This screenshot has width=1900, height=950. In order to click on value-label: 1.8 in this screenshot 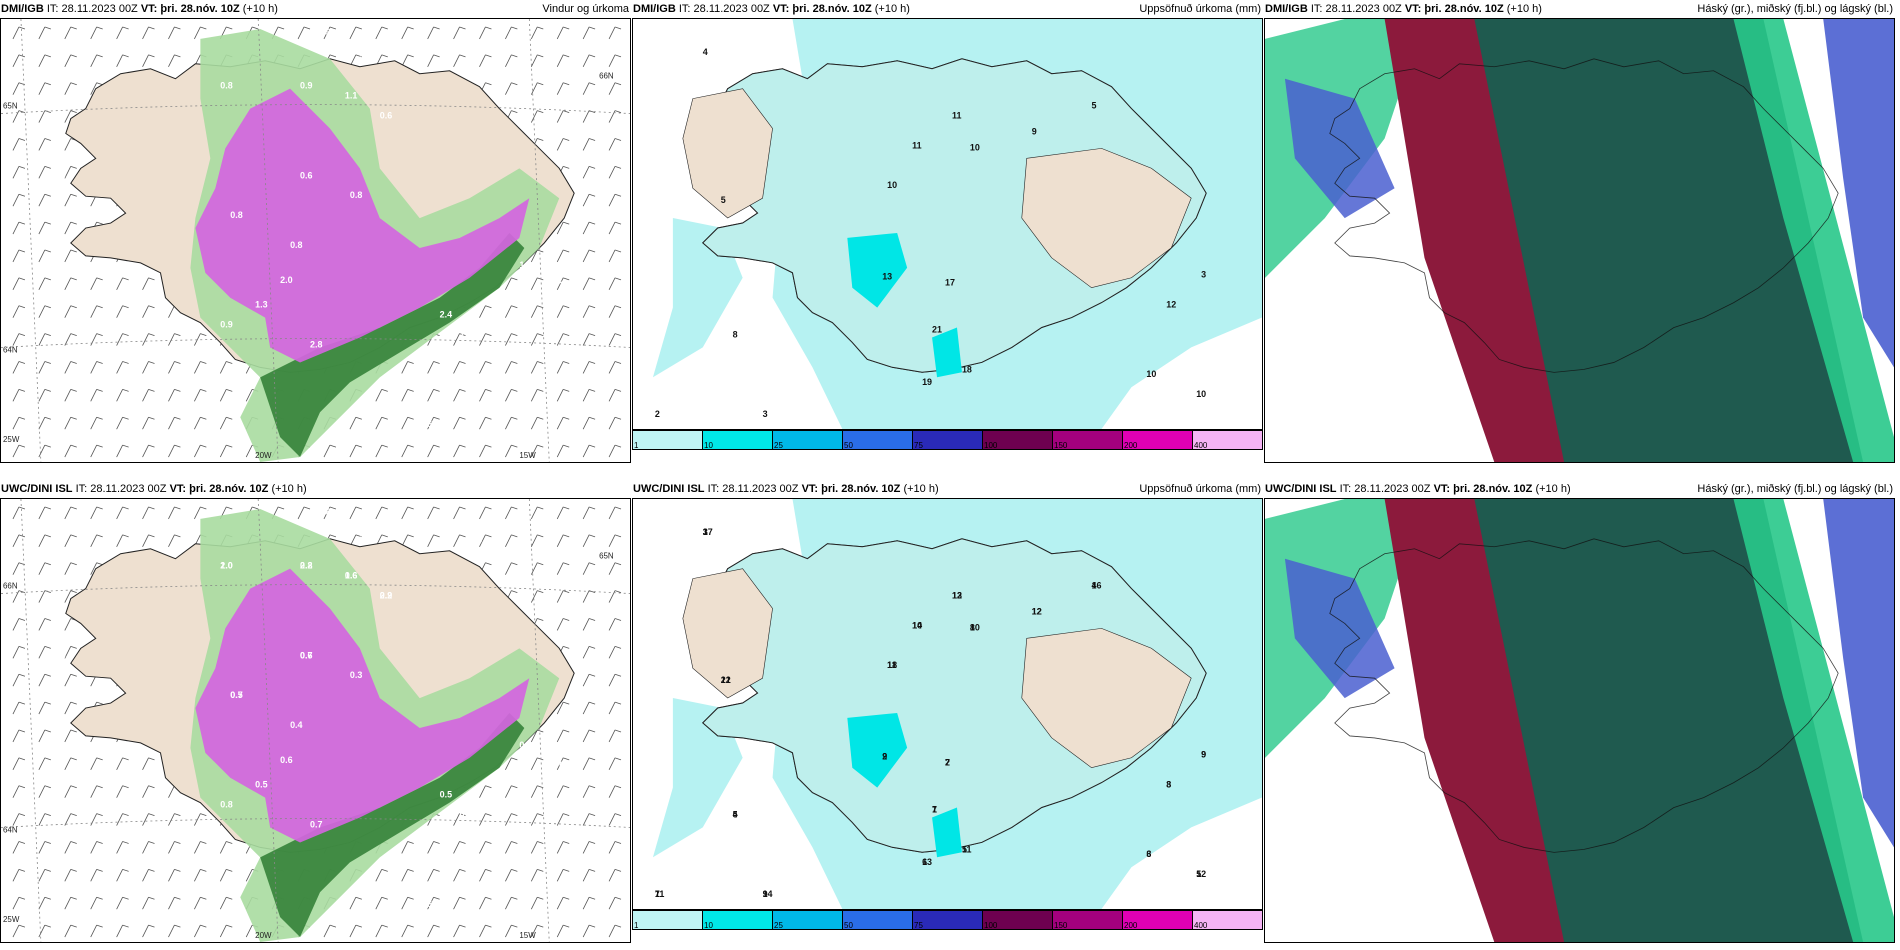, I will do `click(565, 285)`.